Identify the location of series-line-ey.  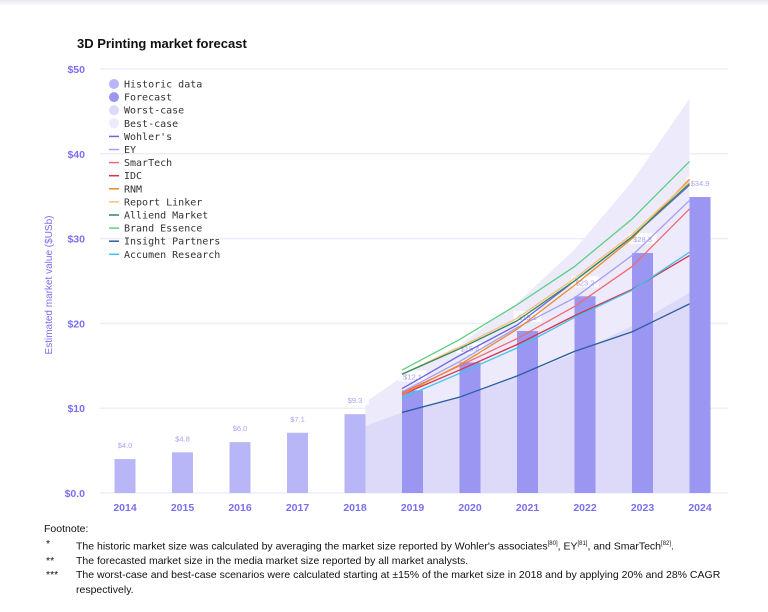
(545, 296).